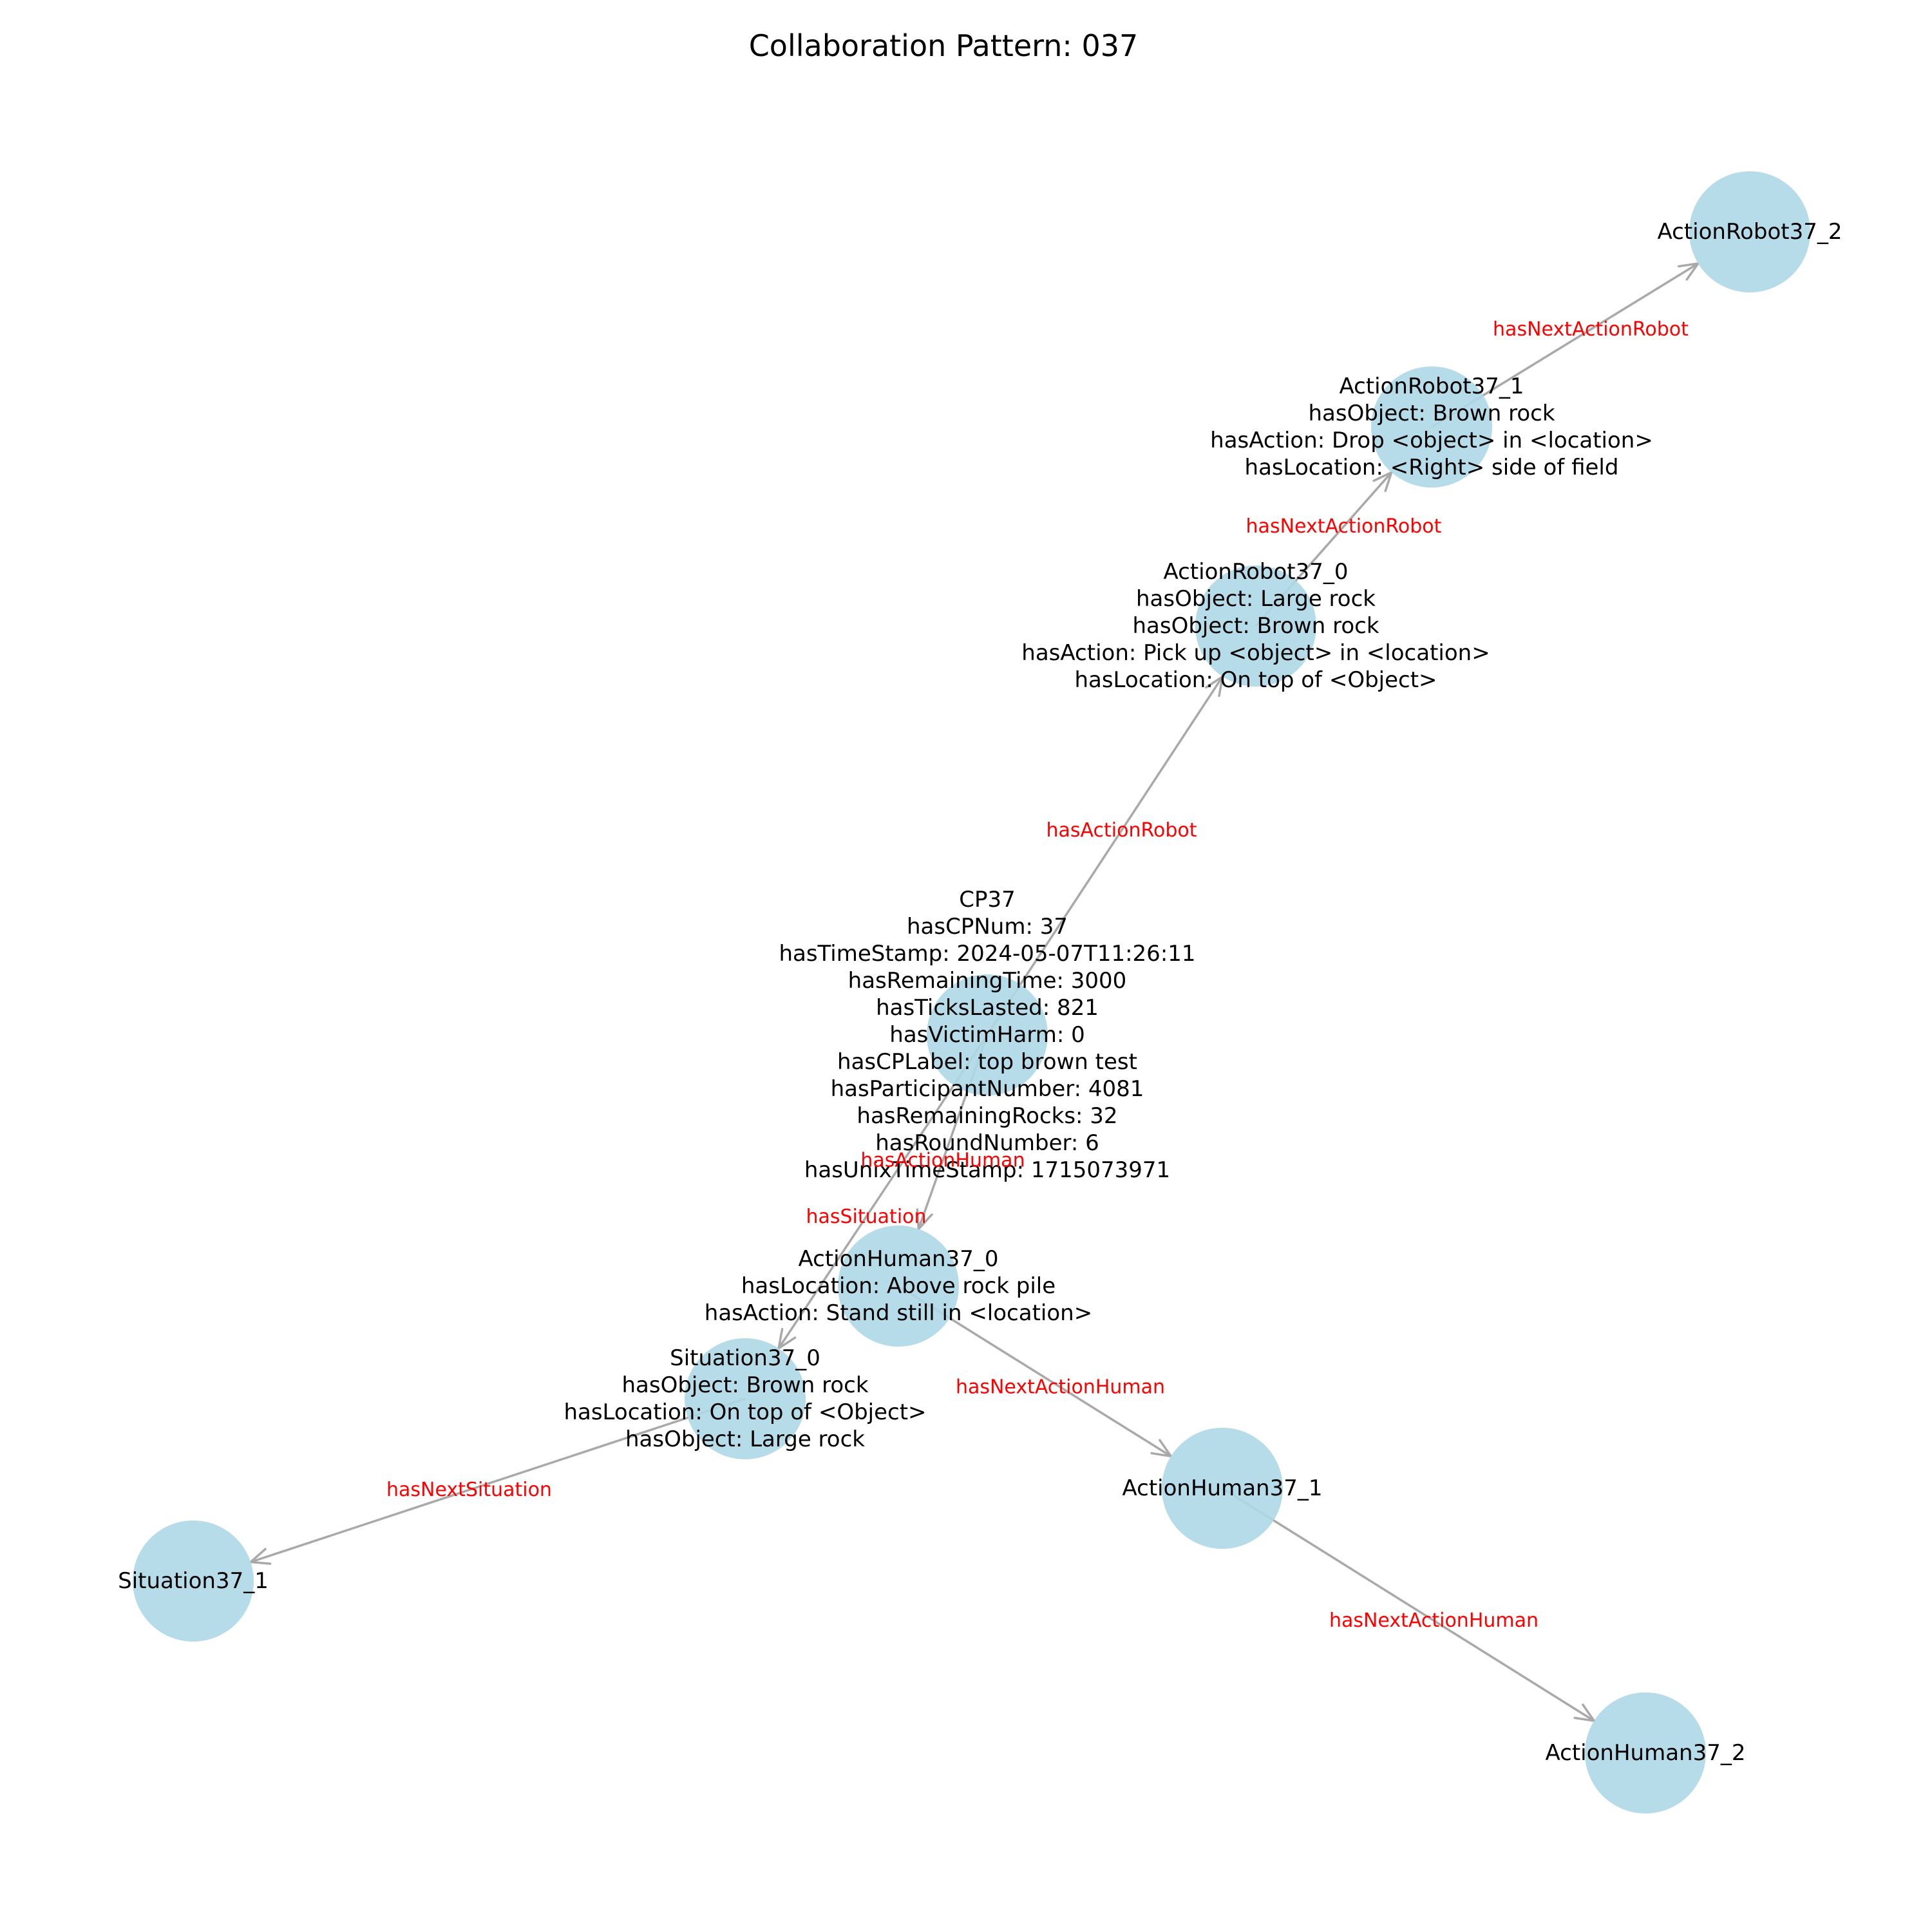 This screenshot has width=1932, height=1932. I want to click on node-name: Situation37_1, so click(193, 1581).